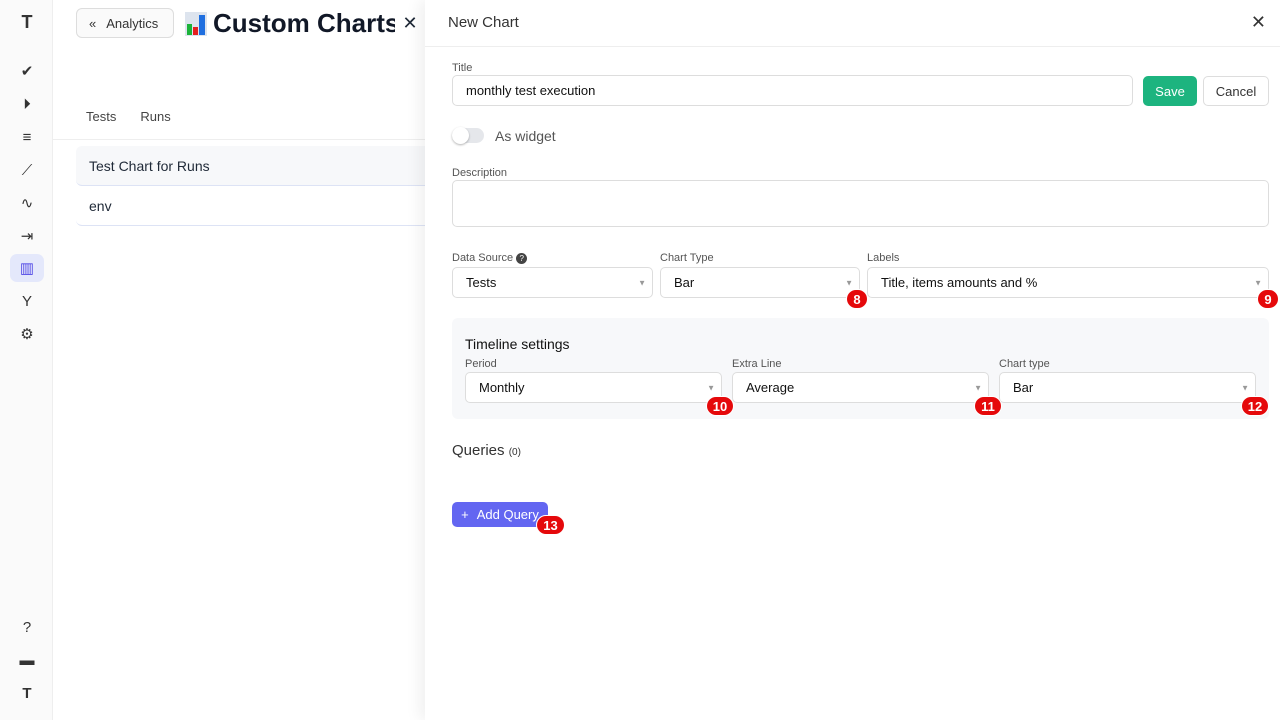 This screenshot has width=1280, height=720. I want to click on data-source-select: Tests ▼, so click(552, 282).